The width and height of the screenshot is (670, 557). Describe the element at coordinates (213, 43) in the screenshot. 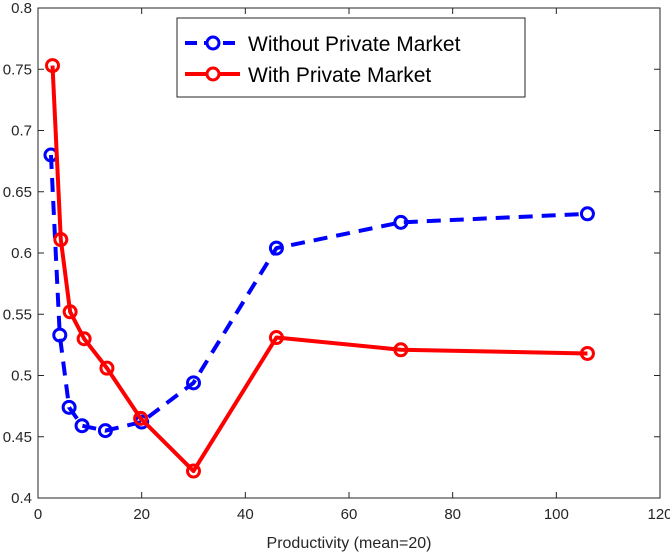

I see `legend-marker-without-private-market` at that location.